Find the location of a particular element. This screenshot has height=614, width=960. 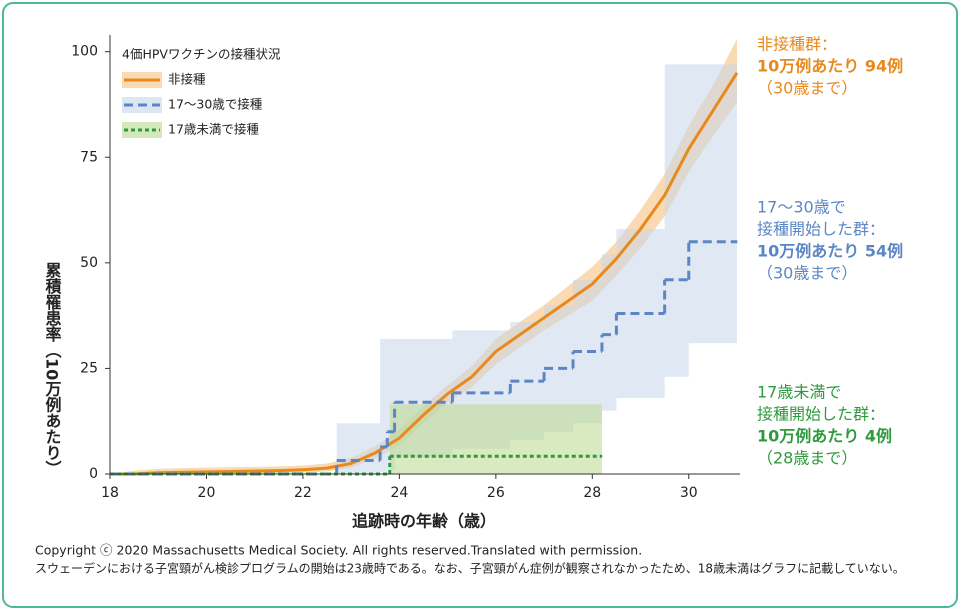

x-tick-label: 20 is located at coordinates (207, 493).